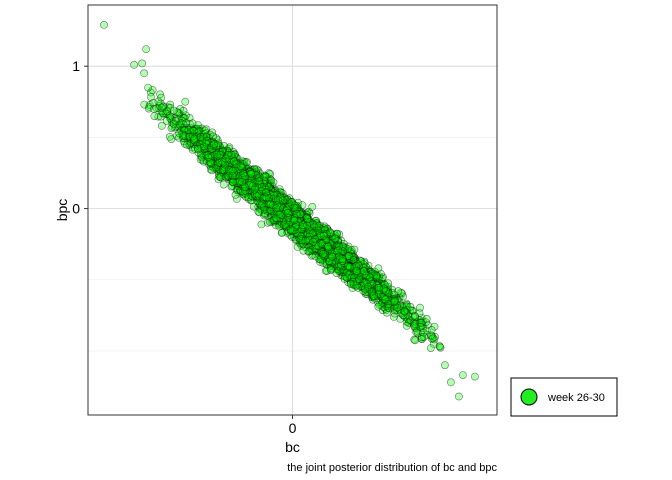 The image size is (672, 480). Describe the element at coordinates (293, 428) in the screenshot. I see `x-tick-label: 0` at that location.